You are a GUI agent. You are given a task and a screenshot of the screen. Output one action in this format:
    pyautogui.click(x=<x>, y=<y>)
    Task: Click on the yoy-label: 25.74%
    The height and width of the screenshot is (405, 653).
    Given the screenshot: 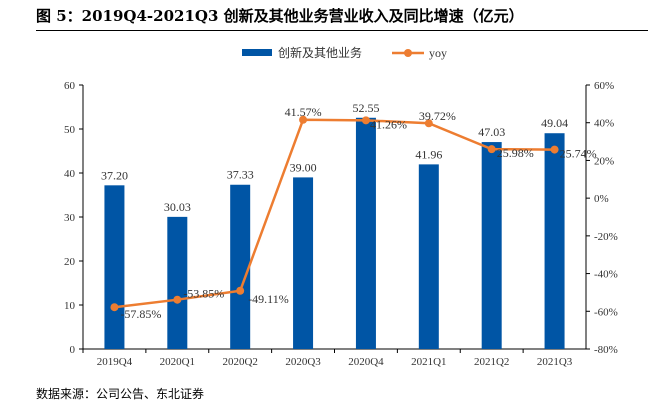 What is the action you would take?
    pyautogui.click(x=578, y=154)
    